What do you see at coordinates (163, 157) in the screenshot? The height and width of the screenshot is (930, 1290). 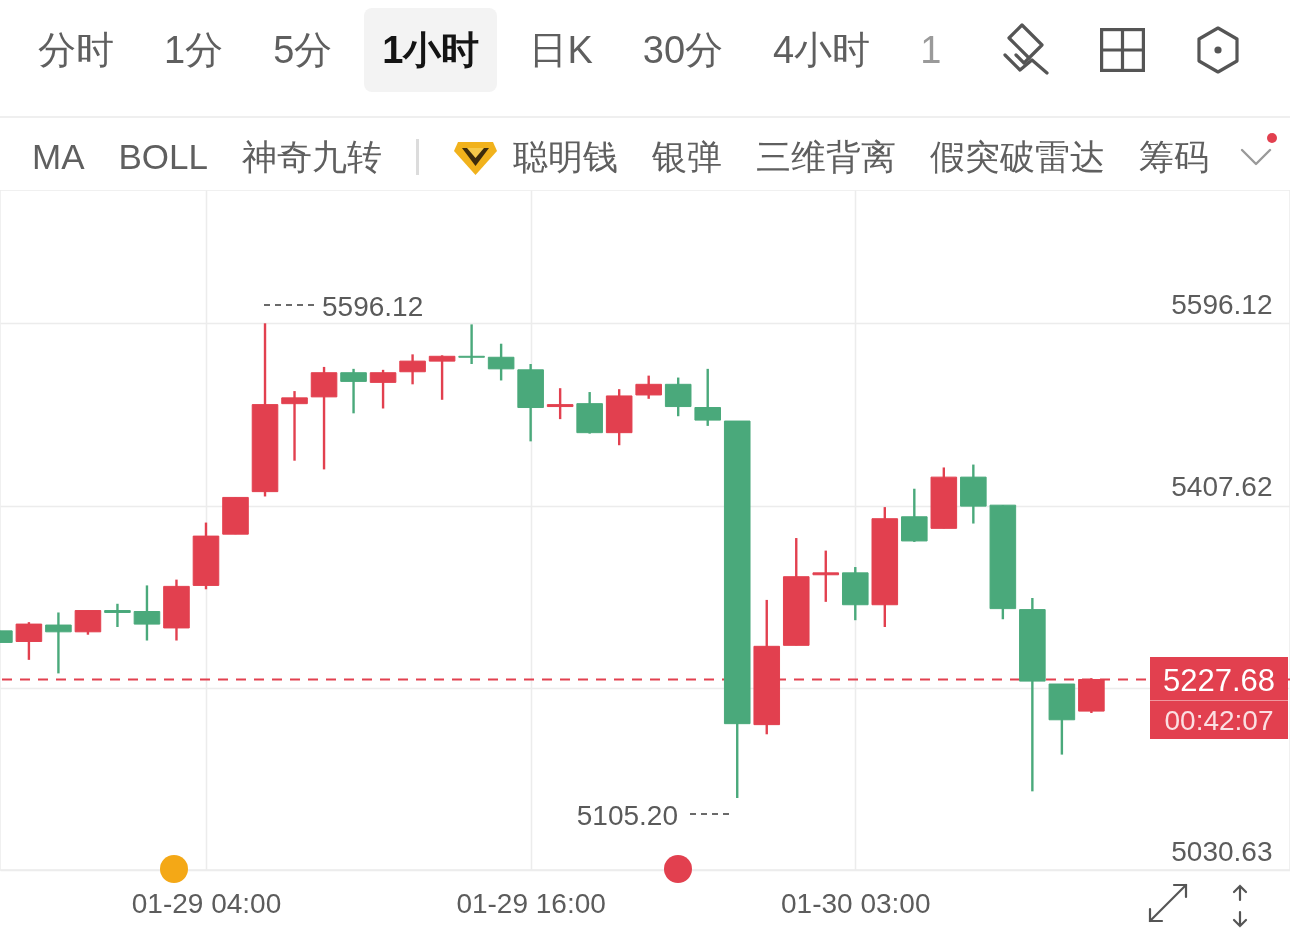 I see `text: BOLL` at bounding box center [163, 157].